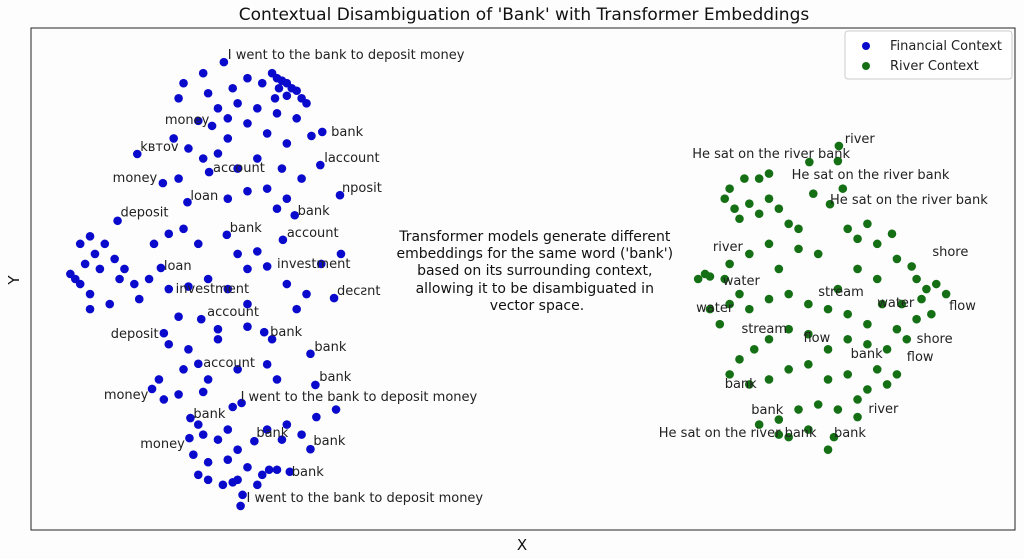 The image size is (1024, 559). Describe the element at coordinates (359, 291) in the screenshot. I see `point-label: decƨnt` at that location.